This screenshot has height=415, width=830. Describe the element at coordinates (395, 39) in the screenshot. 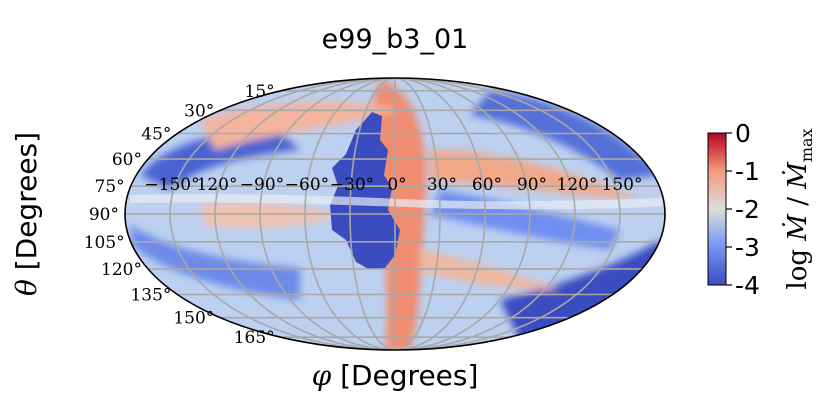

I see `chart-title: e99_b3_01` at that location.